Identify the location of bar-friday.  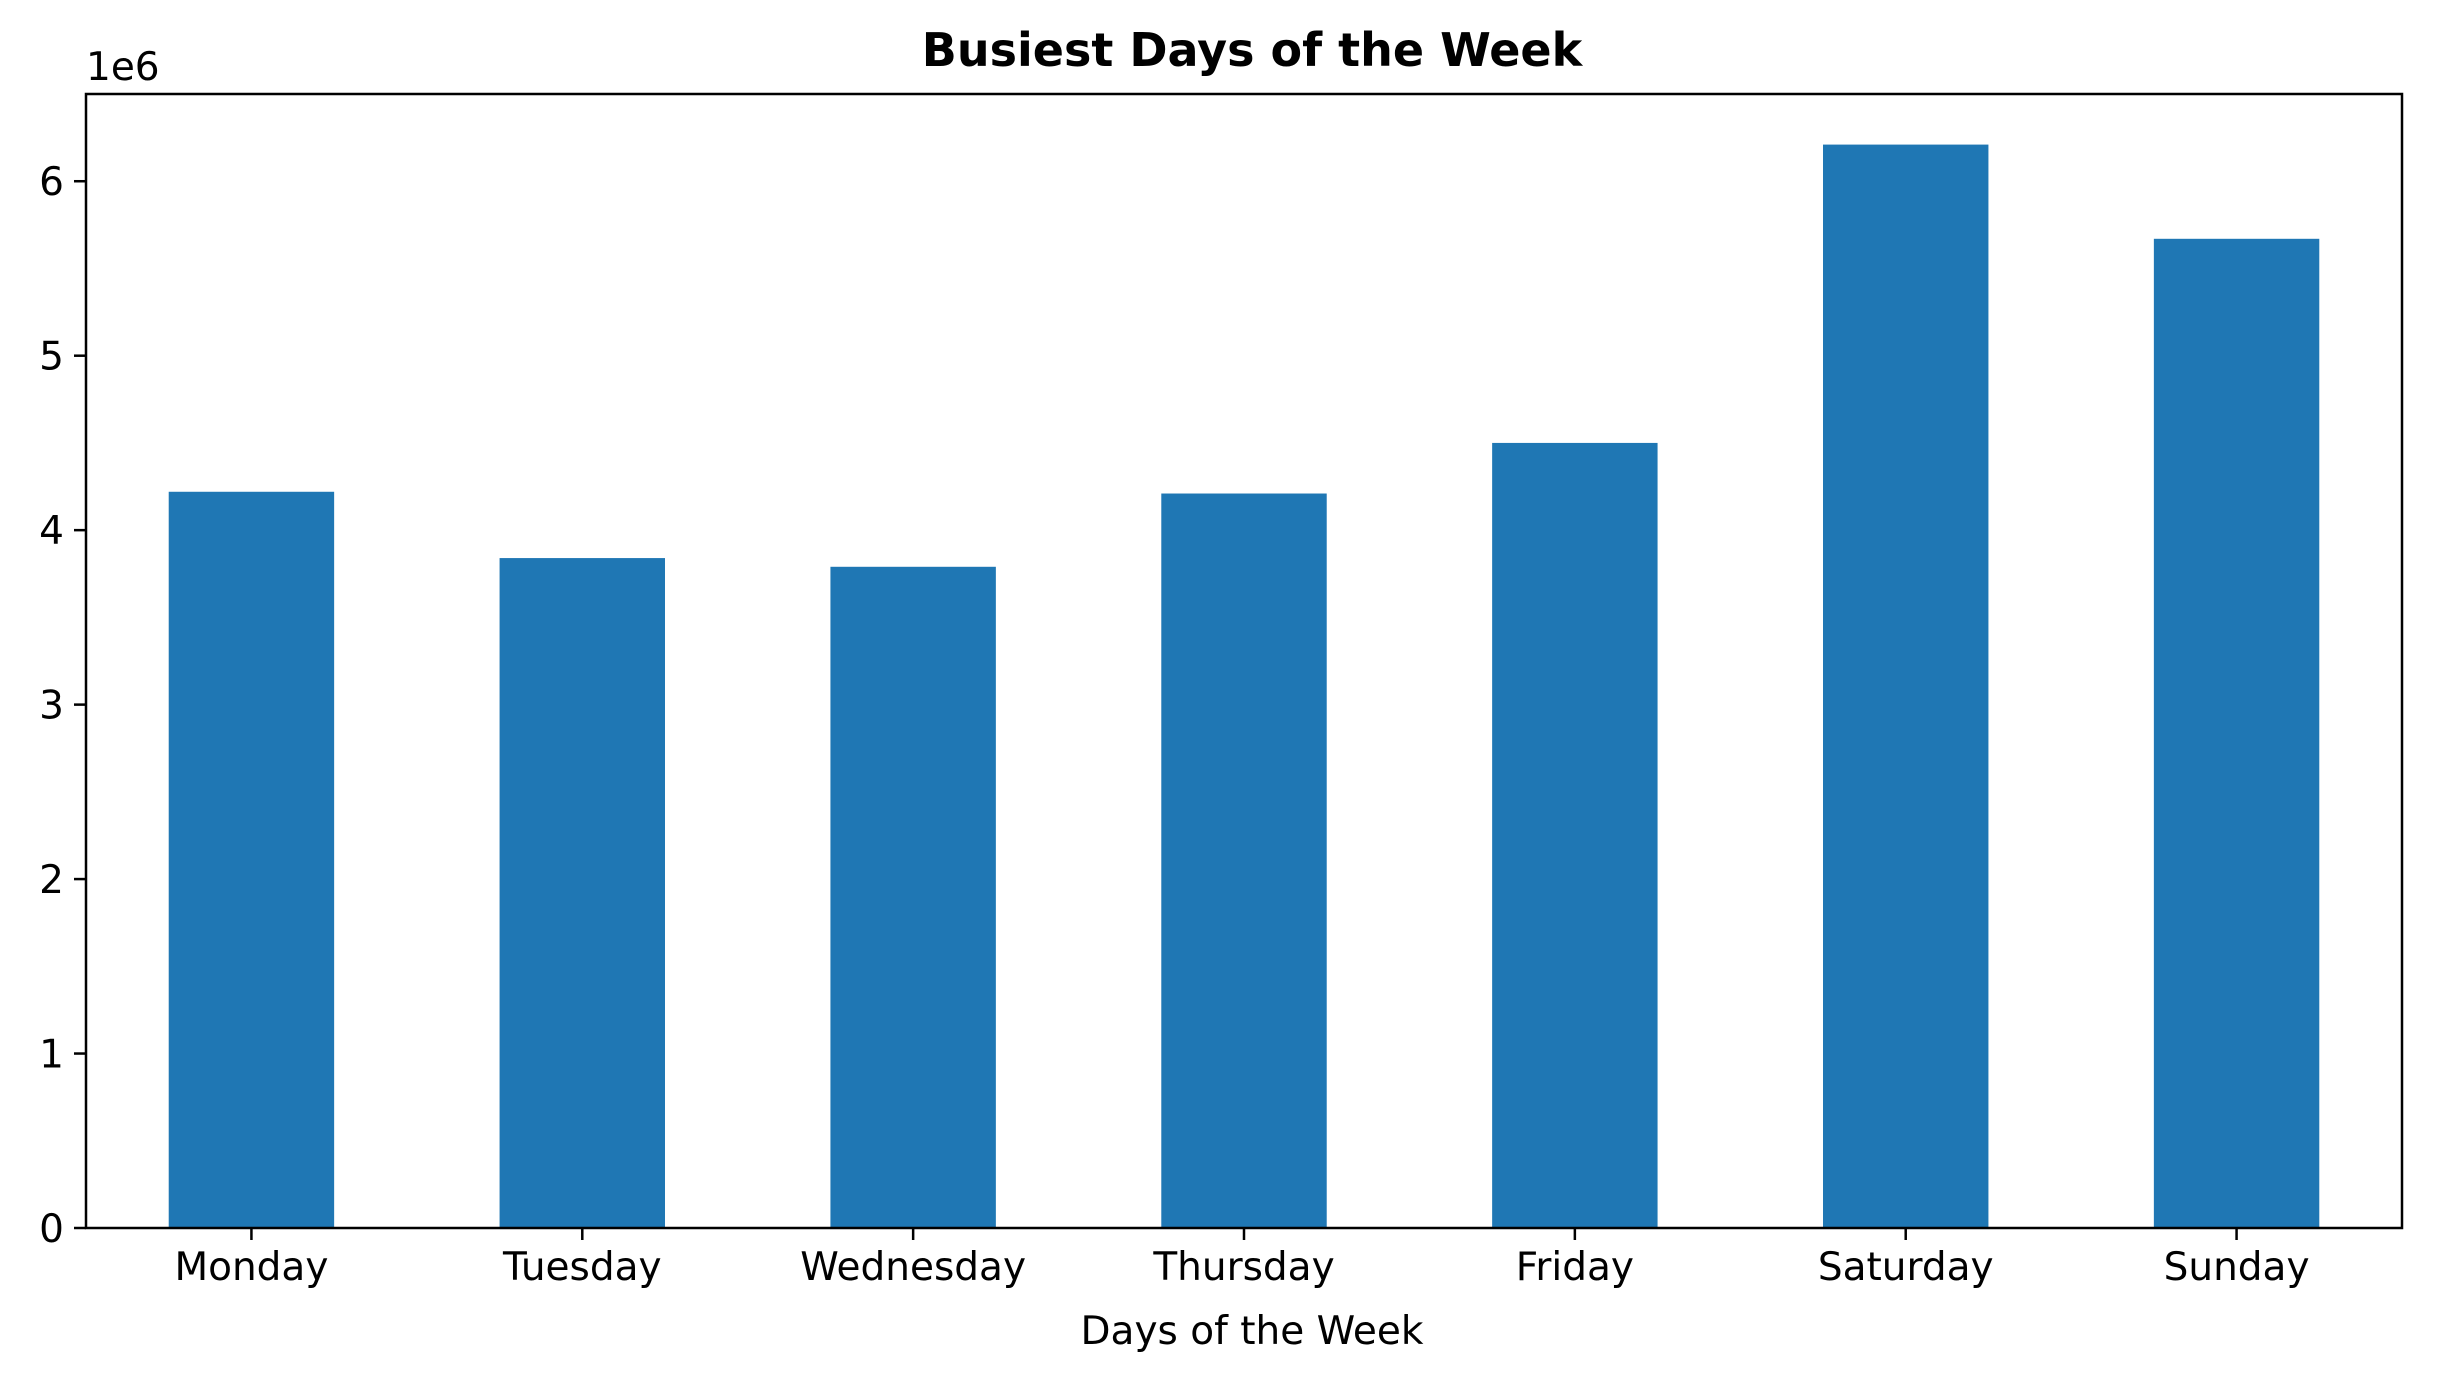
(1575, 835).